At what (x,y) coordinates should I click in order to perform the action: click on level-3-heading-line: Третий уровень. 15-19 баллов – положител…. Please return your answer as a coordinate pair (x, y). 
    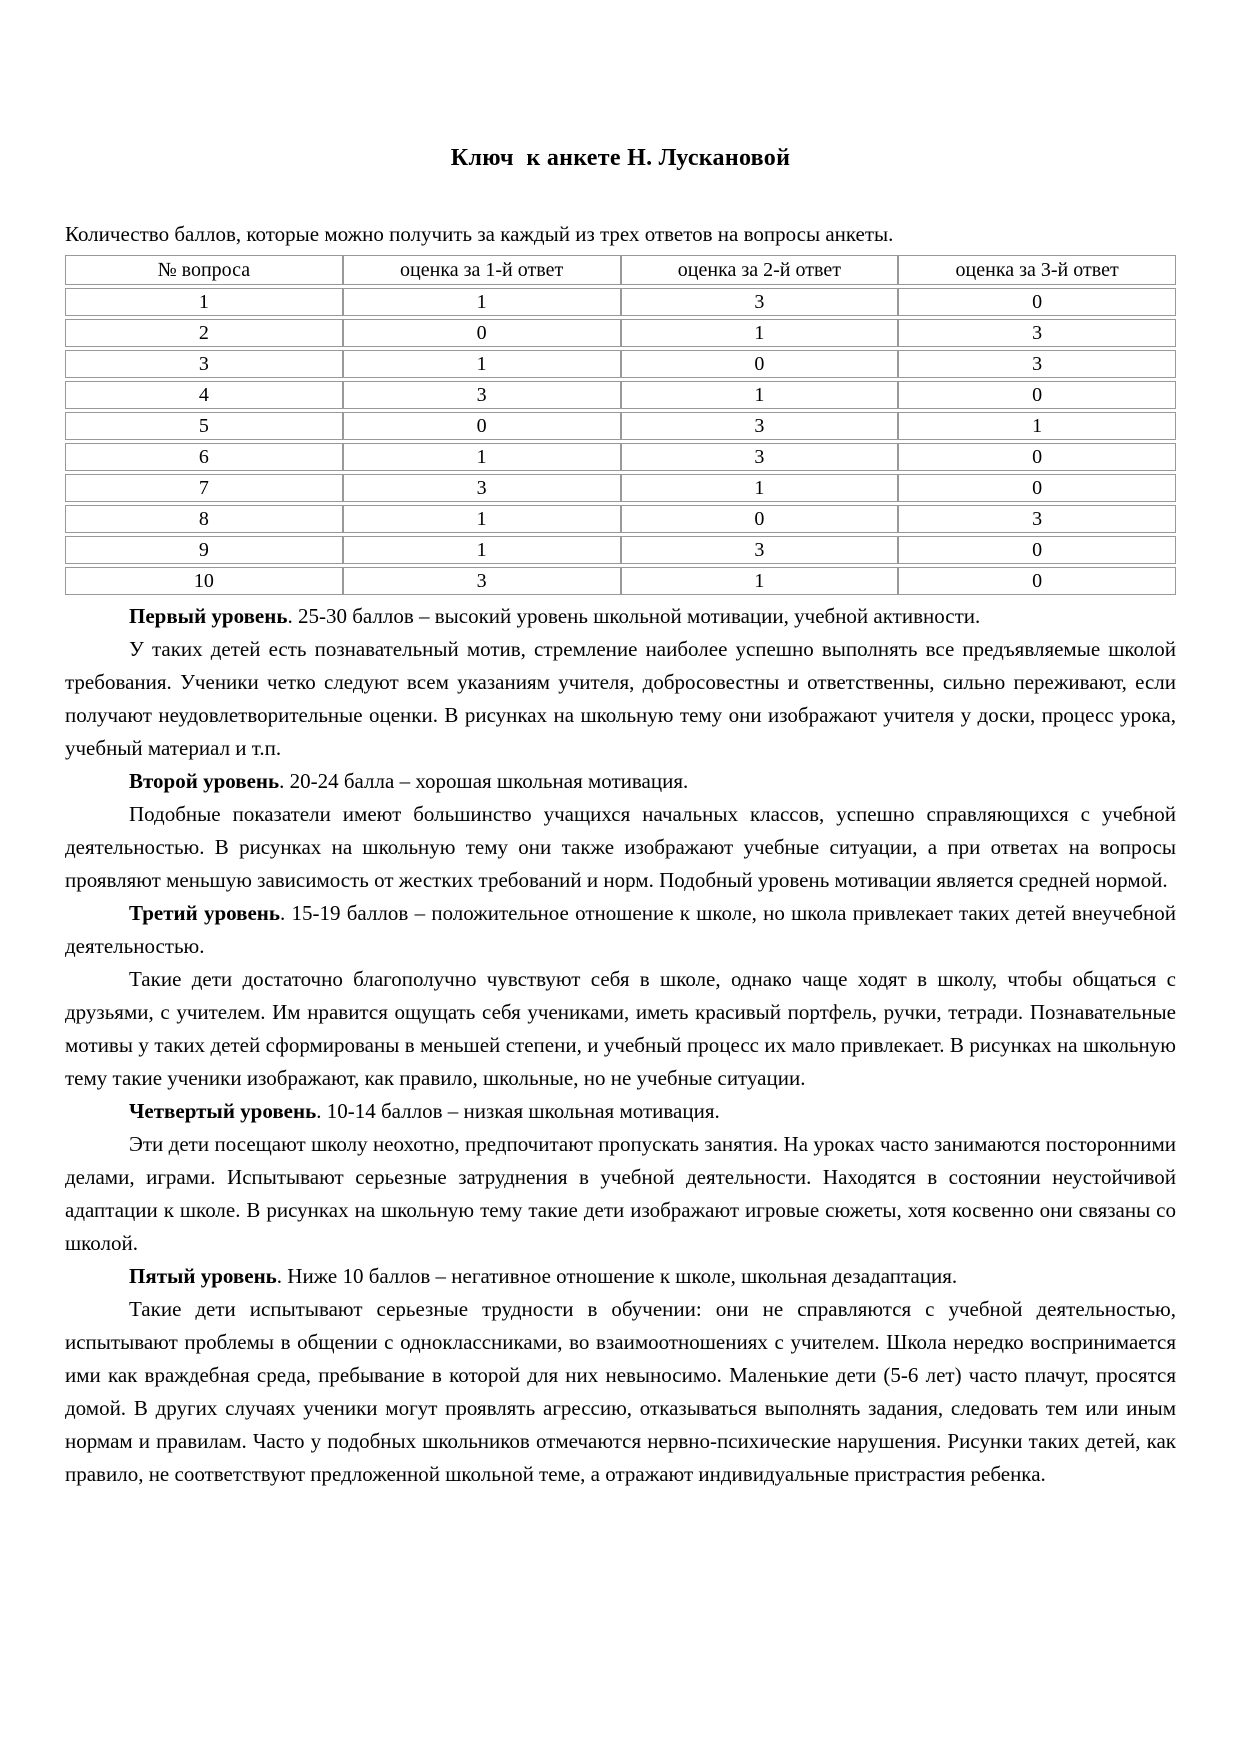
    Looking at the image, I should click on (620, 930).